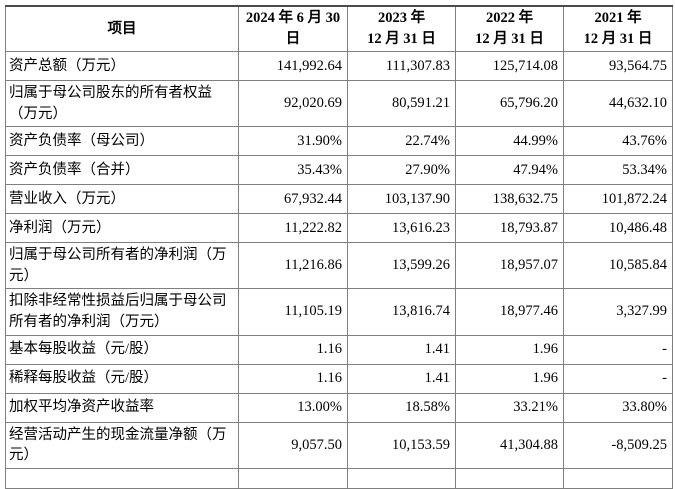  I want to click on cell-value: 18.58%, so click(401, 407).